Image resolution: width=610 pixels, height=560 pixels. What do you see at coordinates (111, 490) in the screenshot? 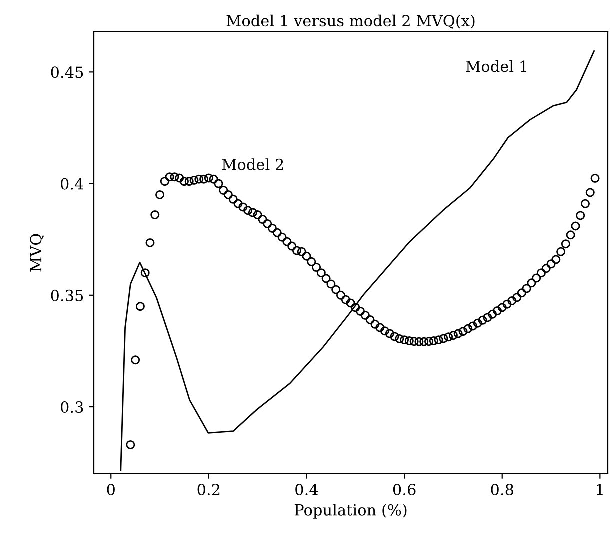
I see `x-tick-label: 0` at bounding box center [111, 490].